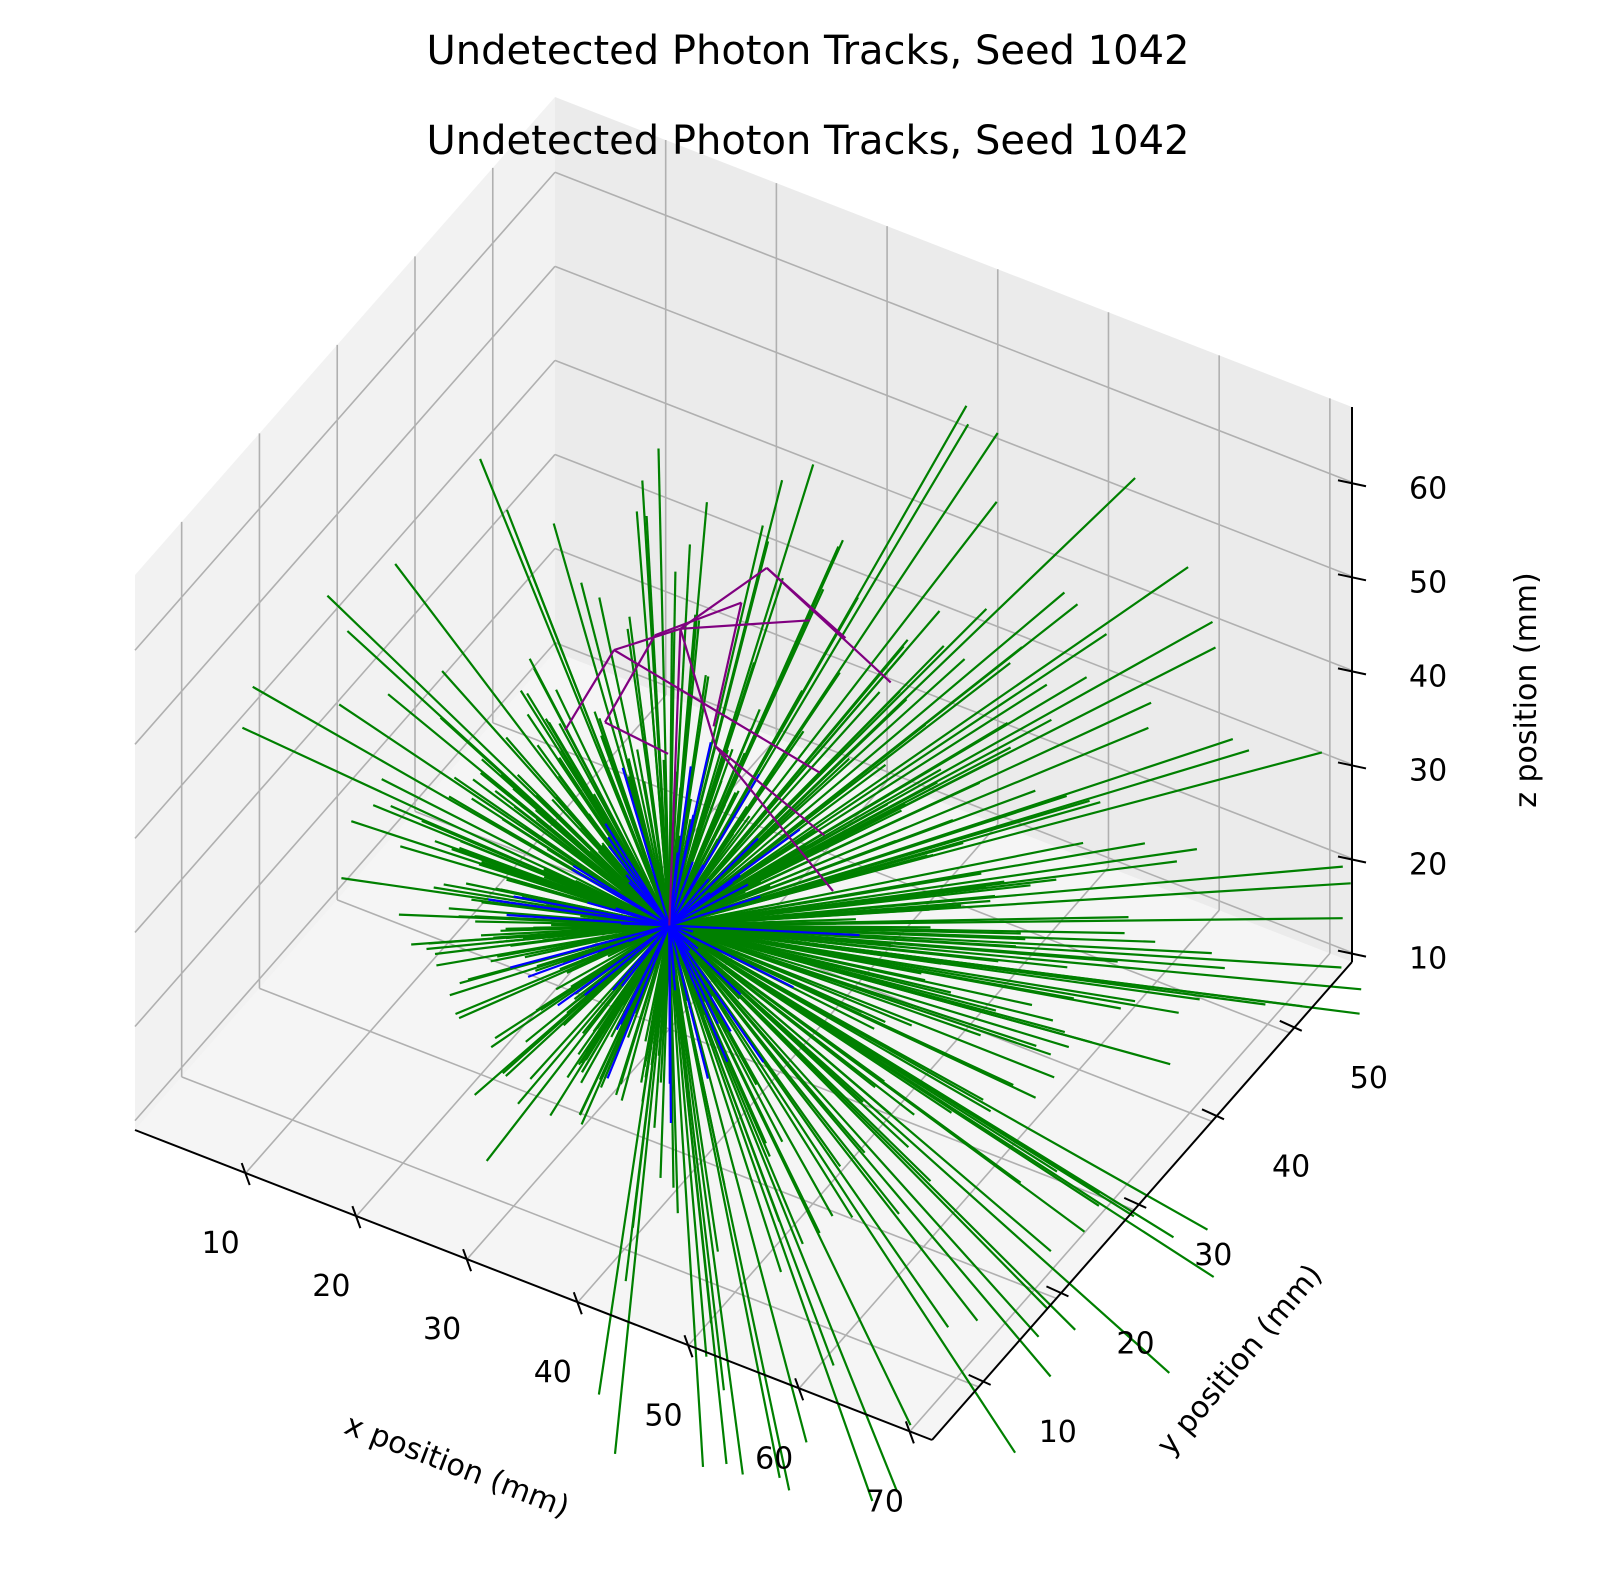 This screenshot has height=1573, width=1616. What do you see at coordinates (1135, 1202) in the screenshot?
I see `y-tick` at bounding box center [1135, 1202].